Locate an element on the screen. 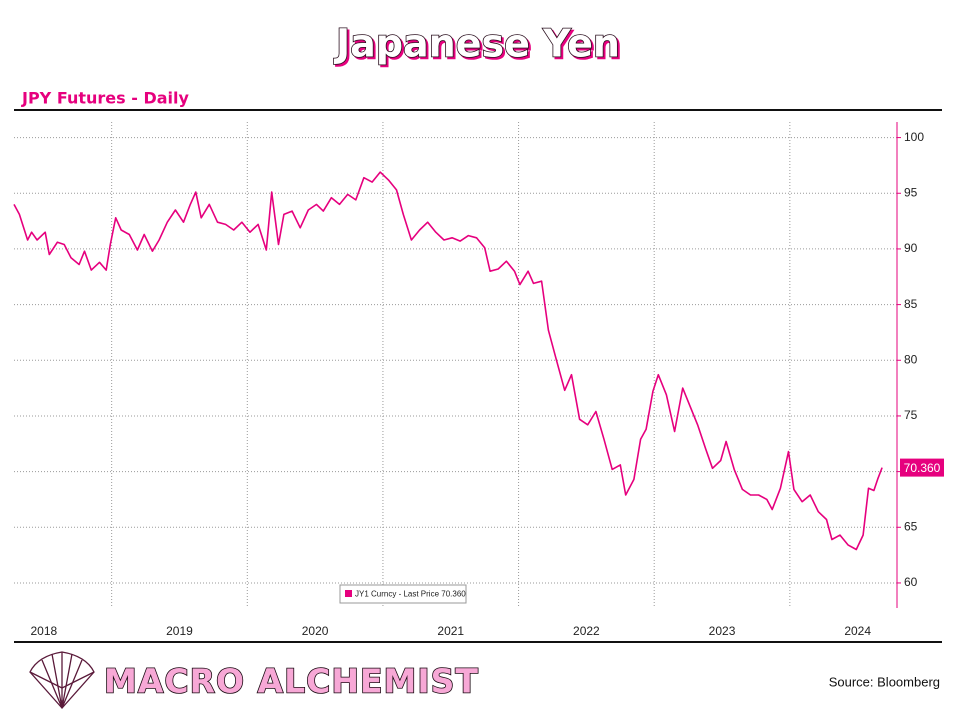 The height and width of the screenshot is (722, 963). last-price-label: 70.360 is located at coordinates (922, 468).